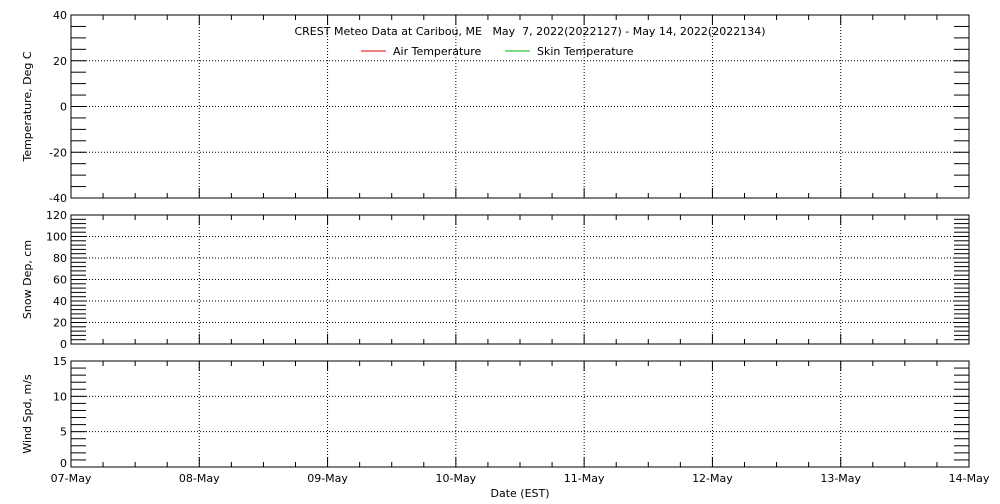 Image resolution: width=1000 pixels, height=504 pixels. What do you see at coordinates (27, 414) in the screenshot?
I see `y-axis-label: Wind Spd, m/s` at bounding box center [27, 414].